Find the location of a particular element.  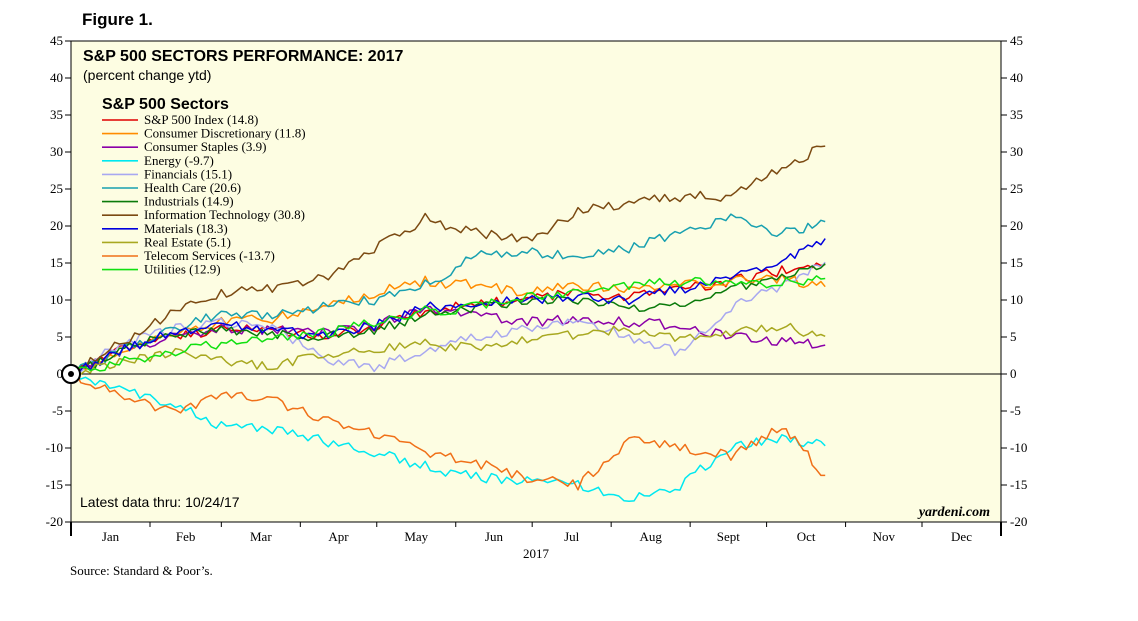

y-tick-label-left: 20 is located at coordinates (56, 225).